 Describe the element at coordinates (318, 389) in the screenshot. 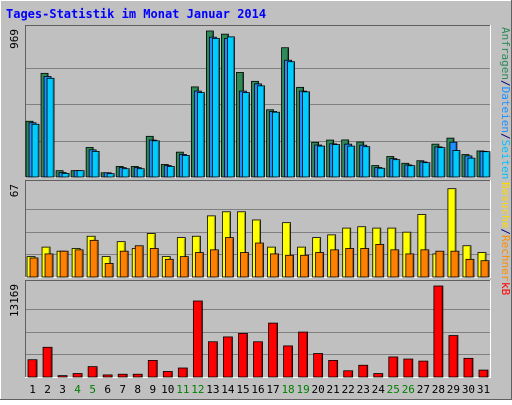

I see `day-label: 20` at that location.